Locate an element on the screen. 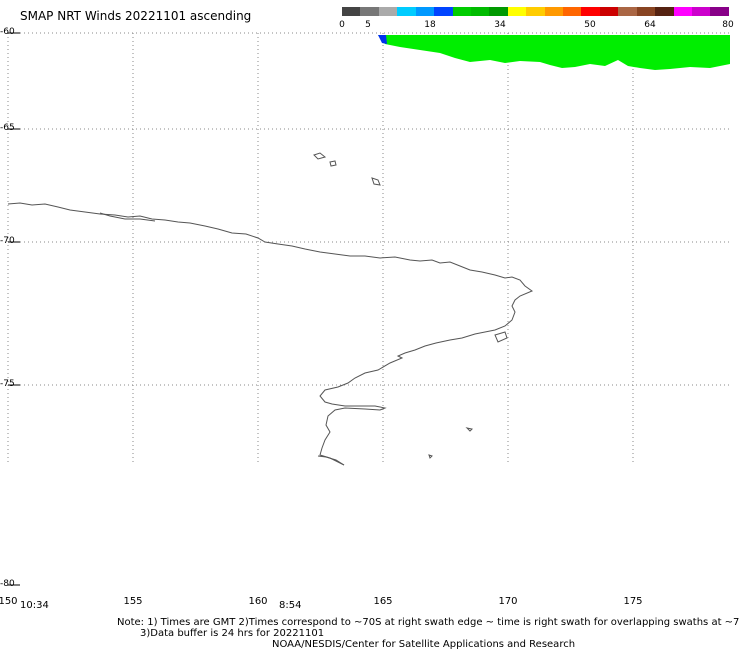 This screenshot has height=650, width=740. wind-speed-colorbar is located at coordinates (535, 11).